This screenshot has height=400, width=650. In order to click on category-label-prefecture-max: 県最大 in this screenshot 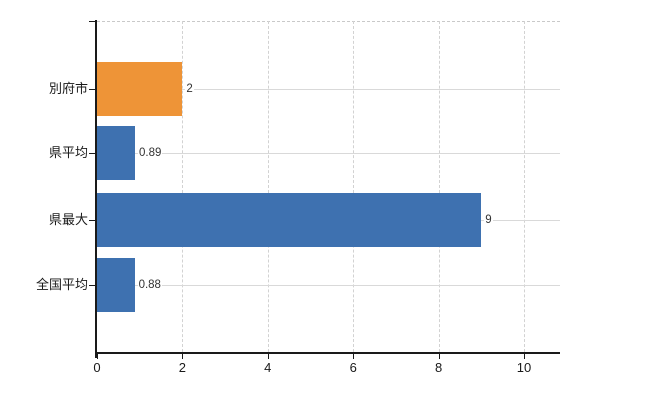, I will do `click(68, 219)`.